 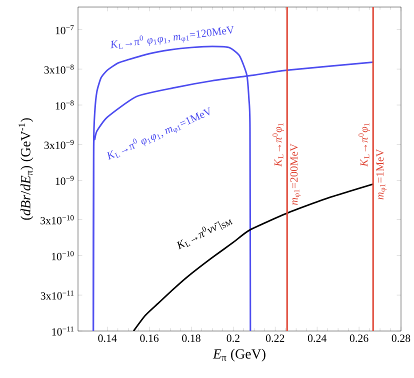 I want to click on x-tick-label: 0.2, so click(x=233, y=338).